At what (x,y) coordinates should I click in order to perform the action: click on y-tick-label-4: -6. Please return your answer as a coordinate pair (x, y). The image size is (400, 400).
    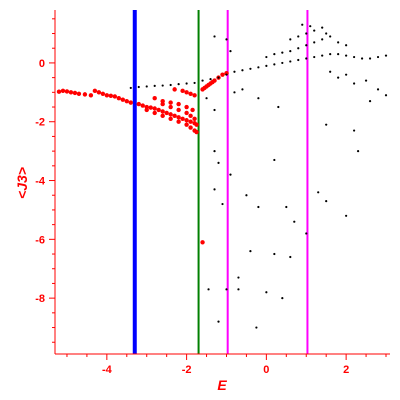
    Looking at the image, I should click on (40, 240).